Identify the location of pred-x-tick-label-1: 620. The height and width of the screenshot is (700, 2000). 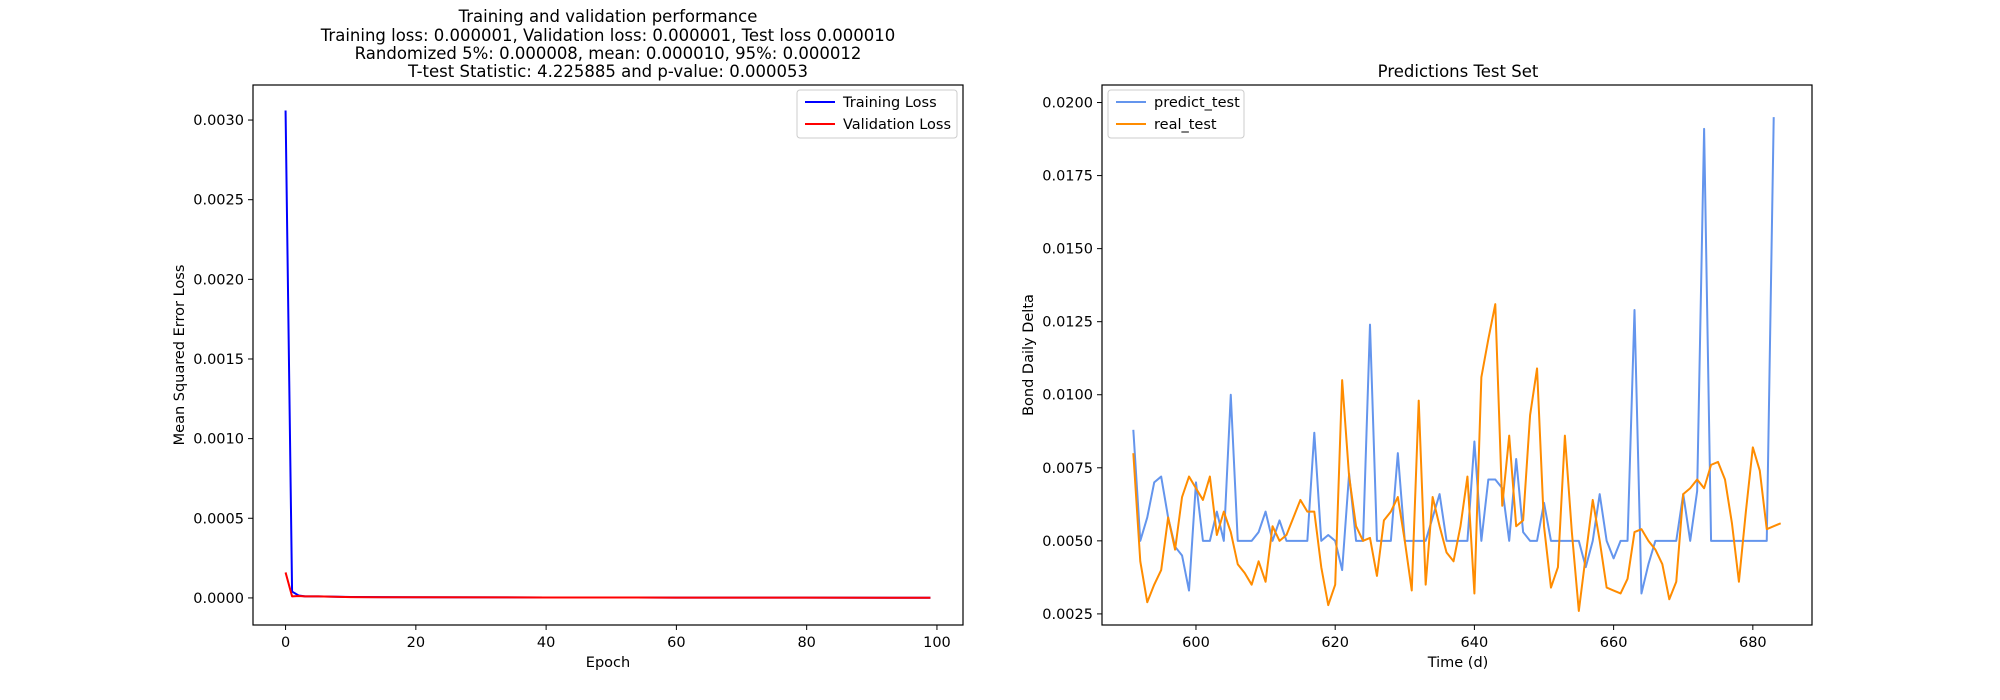
(1335, 643).